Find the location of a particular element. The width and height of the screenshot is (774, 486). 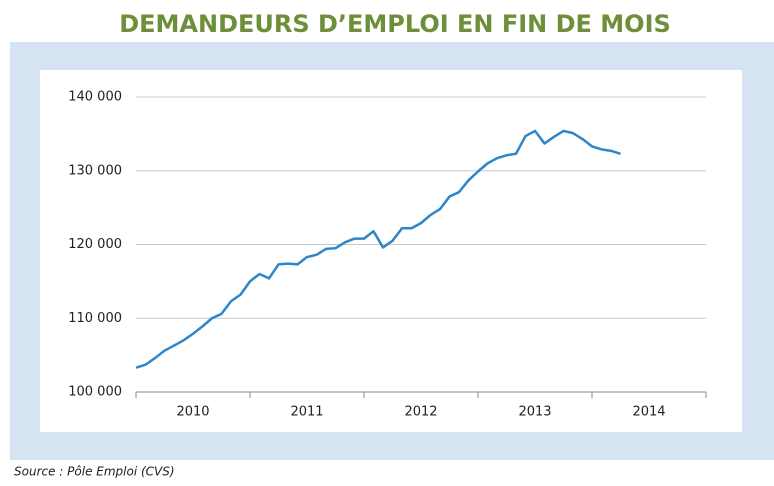

x-tick-label: 2011 is located at coordinates (306, 412).